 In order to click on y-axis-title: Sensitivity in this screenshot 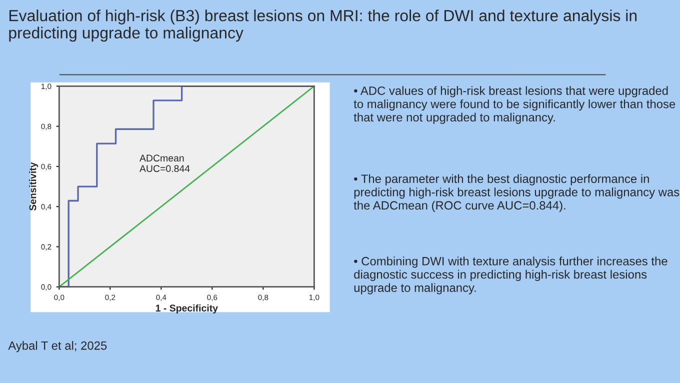, I will do `click(33, 186)`.